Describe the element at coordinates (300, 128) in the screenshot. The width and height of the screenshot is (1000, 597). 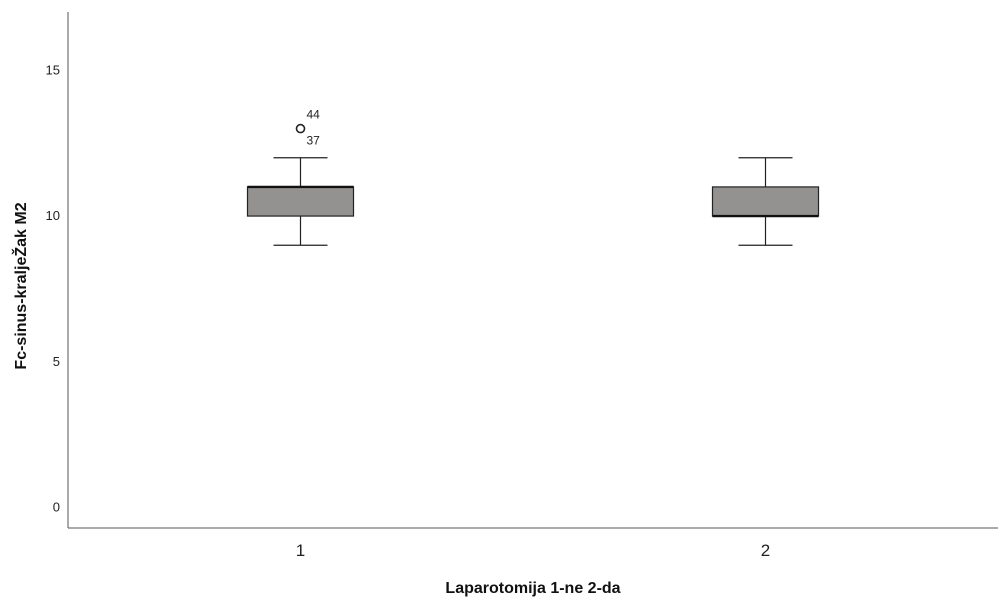
I see `outlier-point` at that location.